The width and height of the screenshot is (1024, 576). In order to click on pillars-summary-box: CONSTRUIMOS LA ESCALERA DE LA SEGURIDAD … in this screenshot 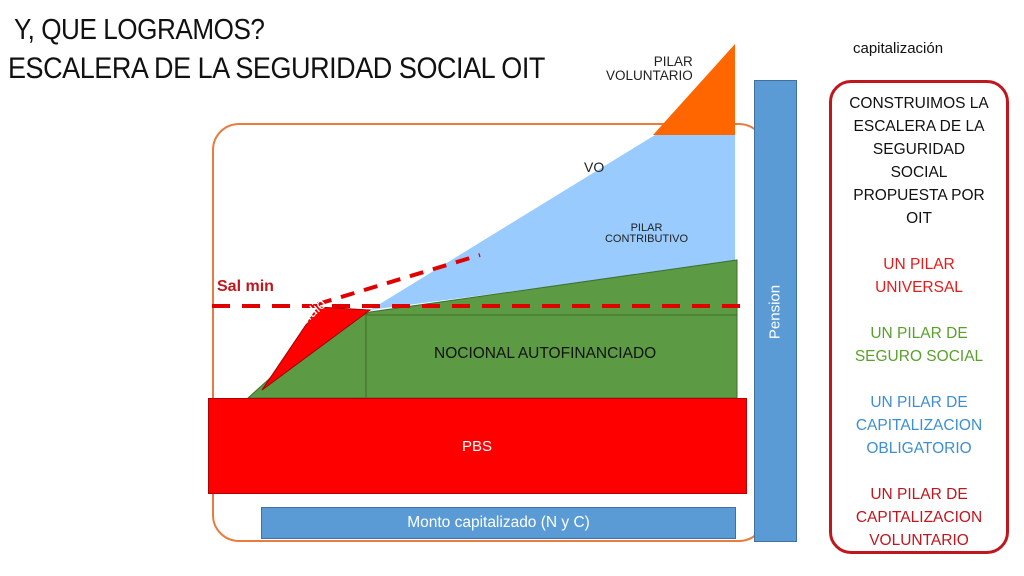, I will do `click(919, 317)`.